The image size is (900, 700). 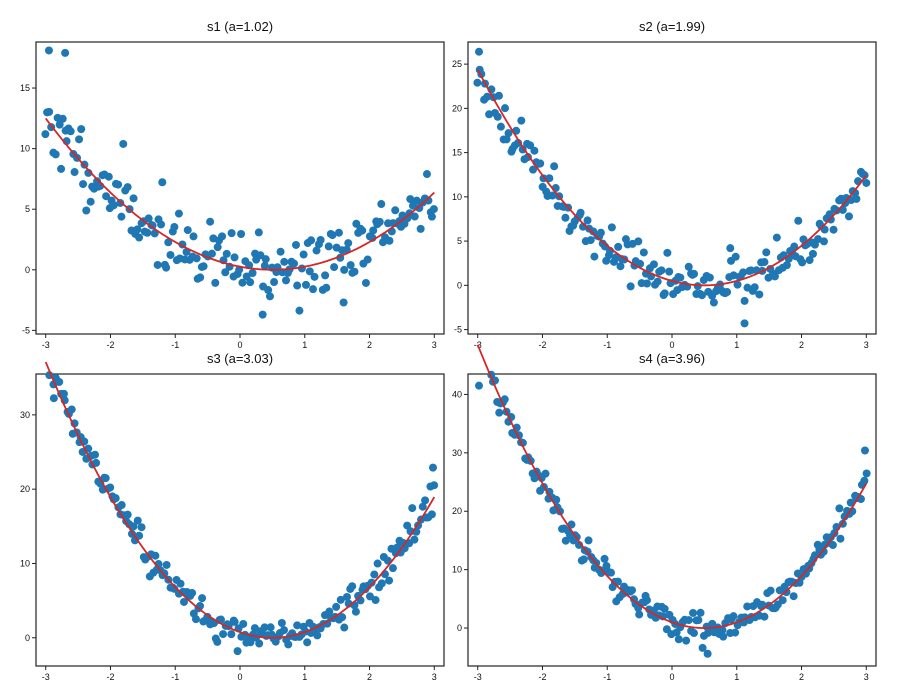 I want to click on y-tick-label: 10, so click(x=457, y=570).